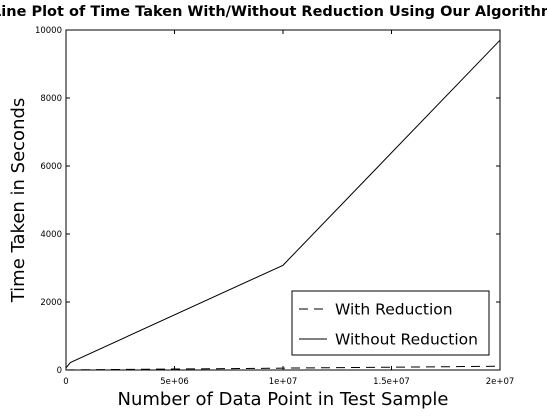 This screenshot has height=416, width=547. I want to click on y-tick-label: 4000, so click(51, 235).